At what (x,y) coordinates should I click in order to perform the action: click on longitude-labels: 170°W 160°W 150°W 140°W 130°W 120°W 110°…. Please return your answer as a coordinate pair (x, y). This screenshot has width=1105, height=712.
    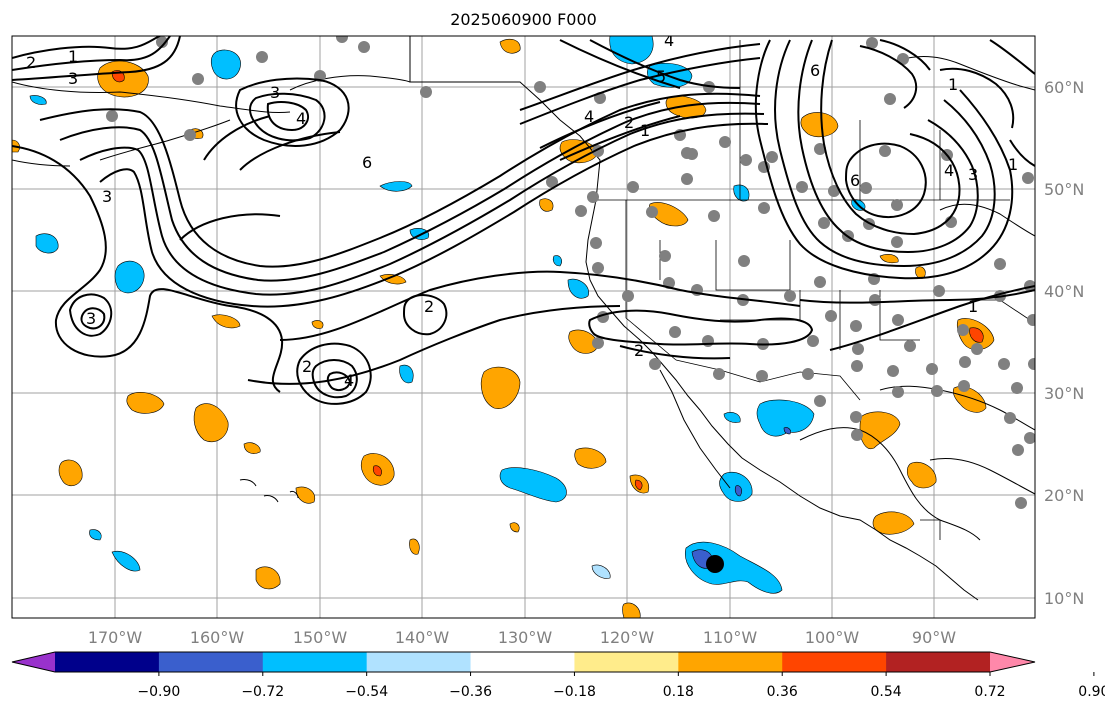
    Looking at the image, I should click on (522, 637).